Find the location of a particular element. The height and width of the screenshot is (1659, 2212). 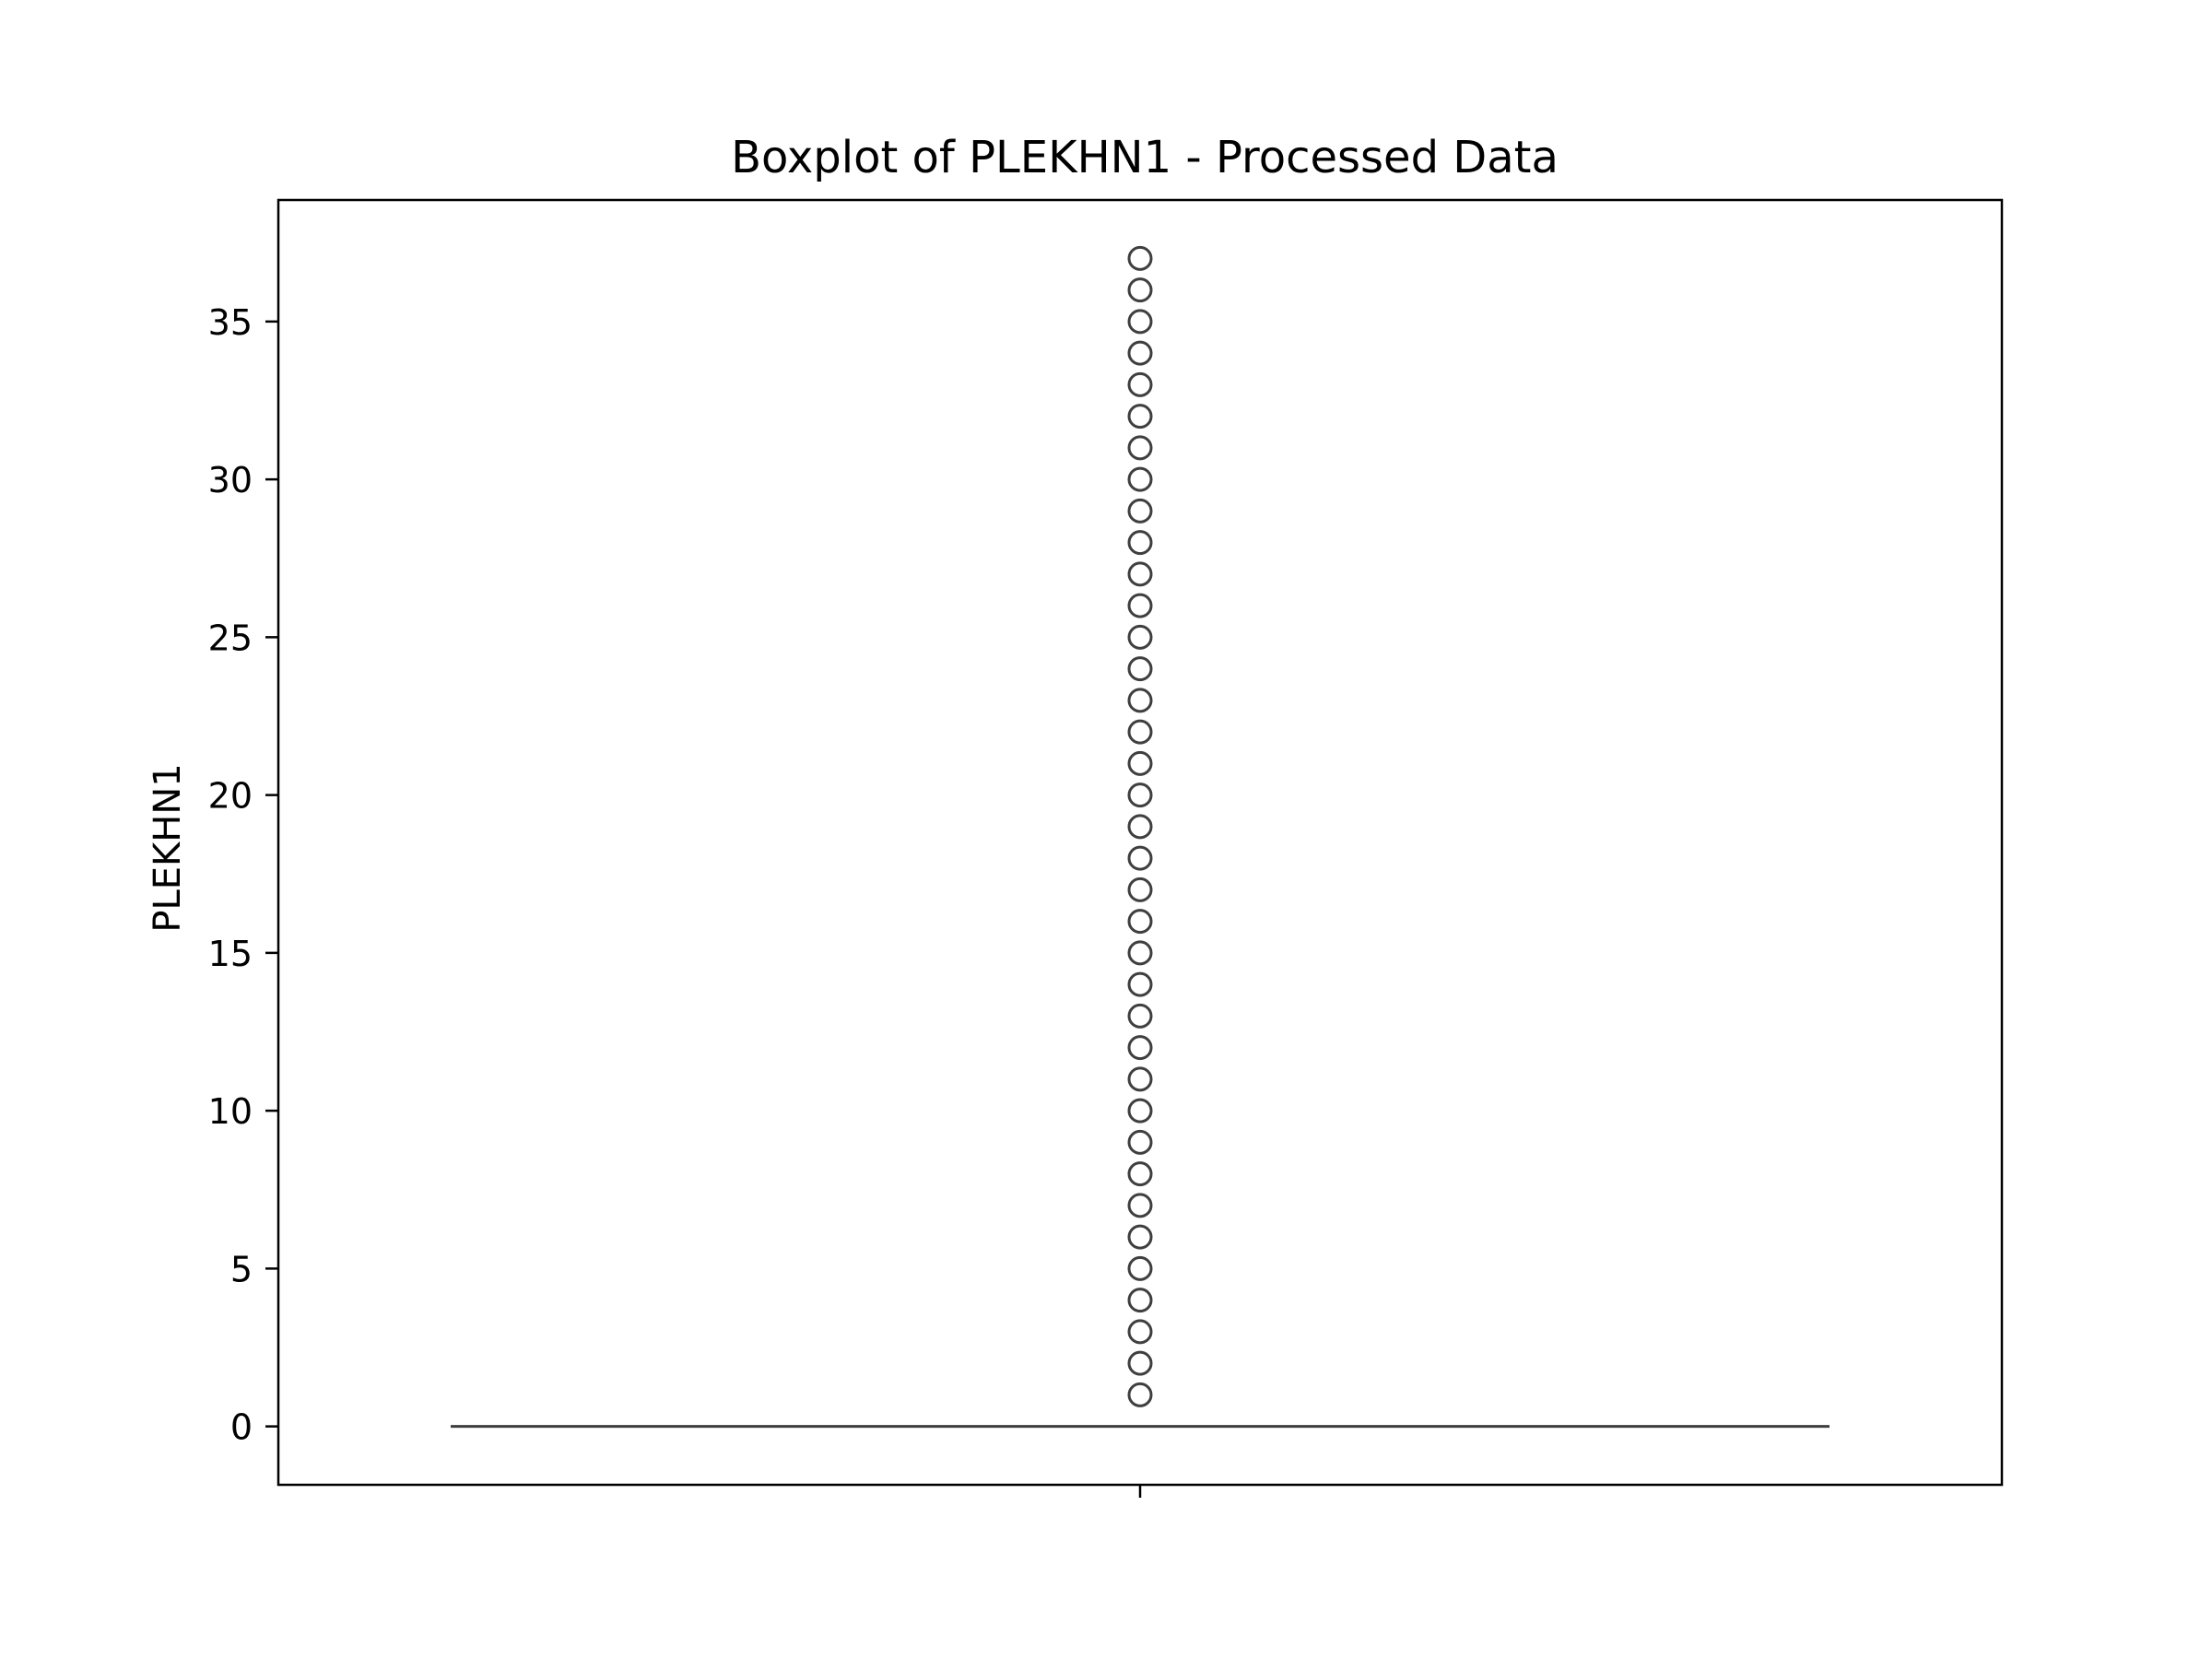

y-axis-label: PLEKHN1 is located at coordinates (168, 847).